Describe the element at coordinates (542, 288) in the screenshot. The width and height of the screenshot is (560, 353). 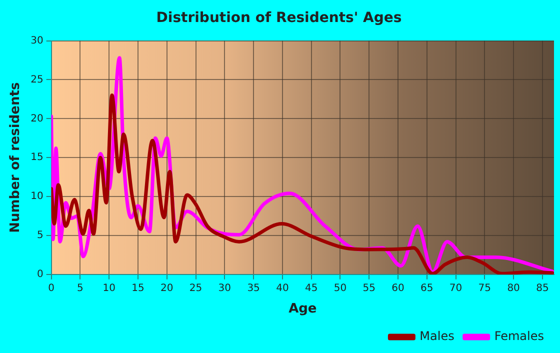
I see `x-tick-label: 85` at that location.